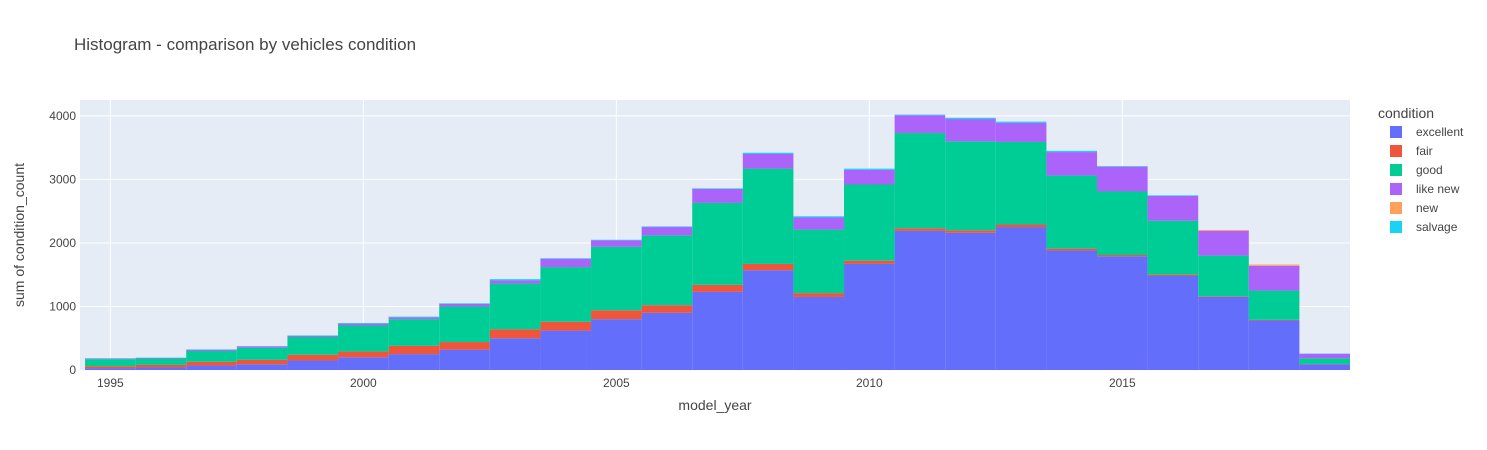 The width and height of the screenshot is (1487, 450). I want to click on legend-label: salvage, so click(1437, 227).